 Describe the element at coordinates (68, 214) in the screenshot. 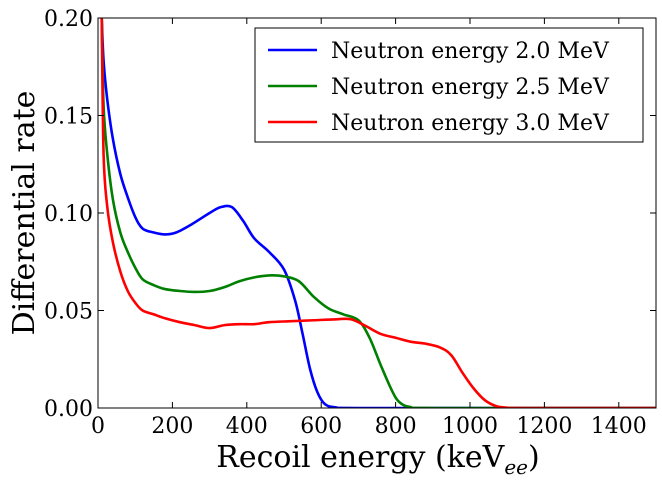

I see `y-tick-label: 0.10` at that location.